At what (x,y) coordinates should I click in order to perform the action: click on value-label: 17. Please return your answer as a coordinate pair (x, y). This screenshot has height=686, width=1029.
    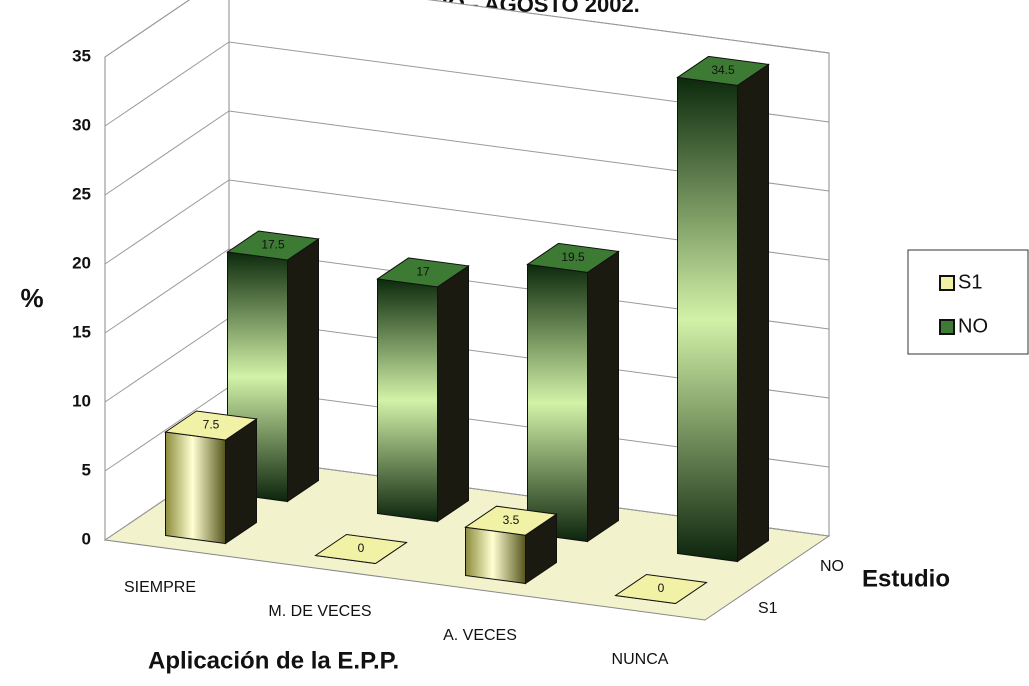
    Looking at the image, I should click on (423, 272).